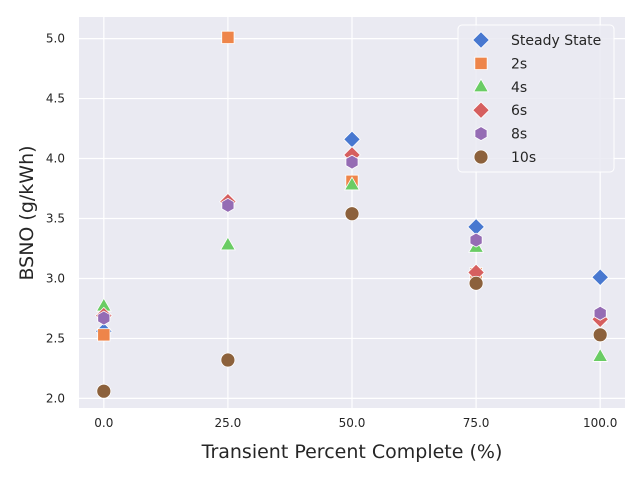 This screenshot has width=640, height=480. What do you see at coordinates (55, 159) in the screenshot?
I see `y-tick-label: 4.0` at bounding box center [55, 159].